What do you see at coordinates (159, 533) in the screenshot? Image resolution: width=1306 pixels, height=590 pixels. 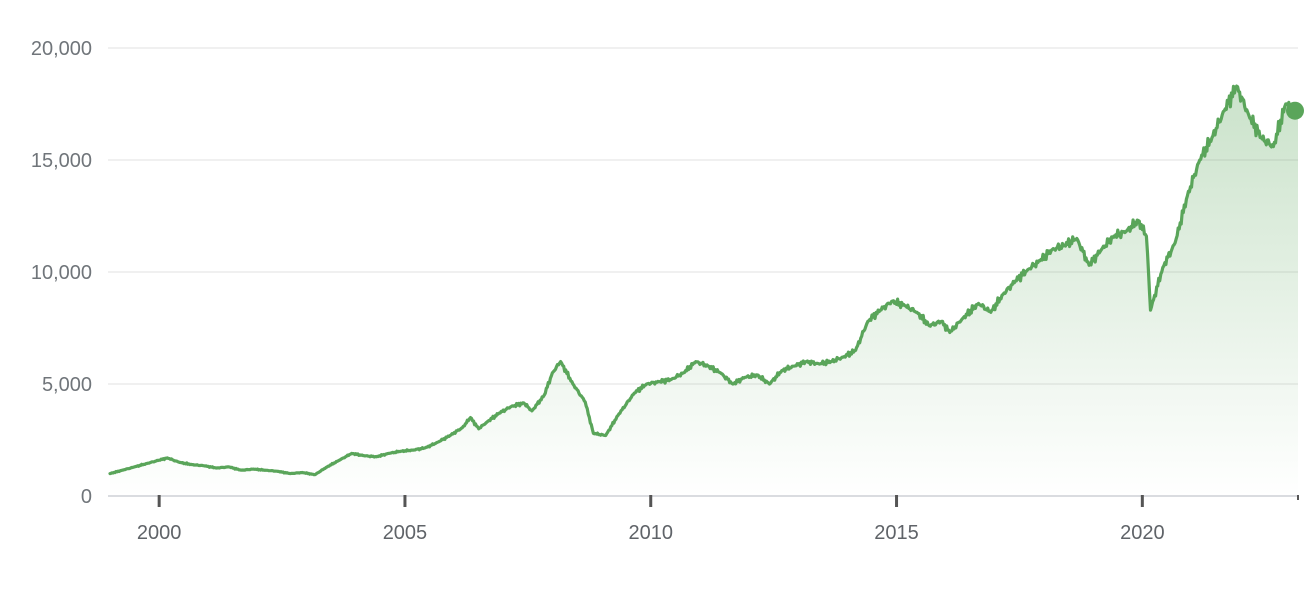 I see `x-tick-label: 2000` at bounding box center [159, 533].